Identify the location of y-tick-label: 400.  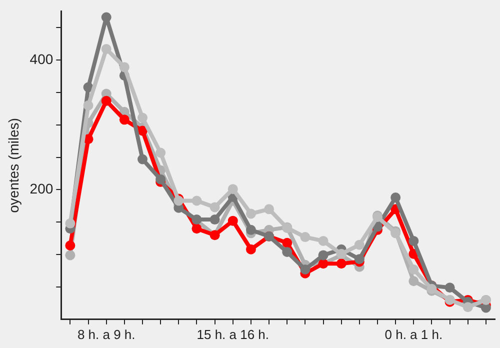
(42, 58).